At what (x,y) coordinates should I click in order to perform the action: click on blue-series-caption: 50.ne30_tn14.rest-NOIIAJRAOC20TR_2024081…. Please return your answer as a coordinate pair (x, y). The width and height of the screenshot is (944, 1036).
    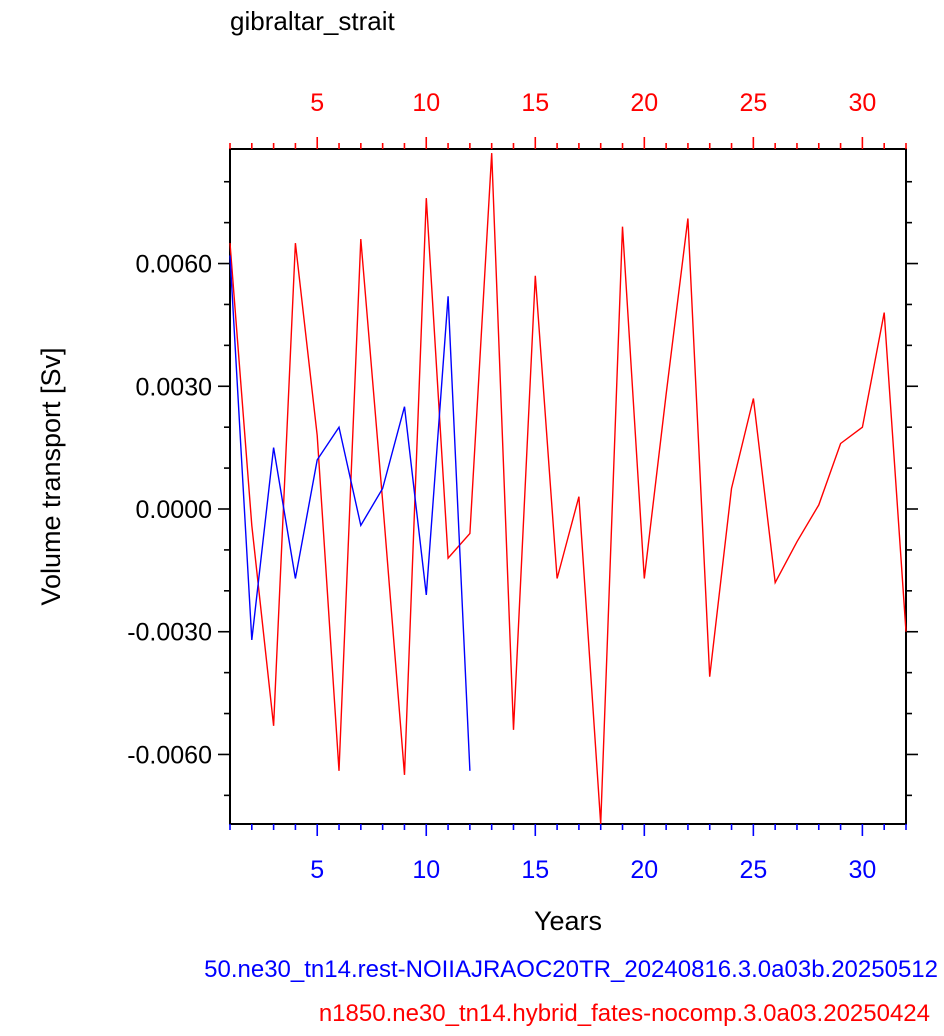
    Looking at the image, I should click on (571, 969).